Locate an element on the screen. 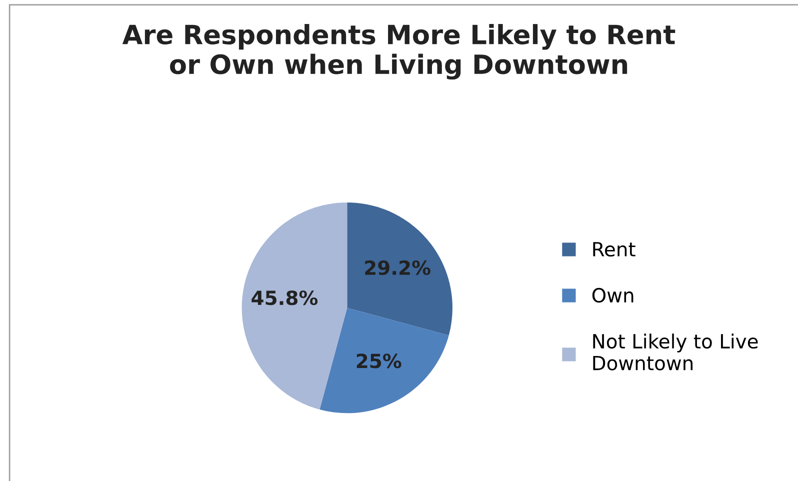 The width and height of the screenshot is (798, 481). legend-label: Own is located at coordinates (613, 295).